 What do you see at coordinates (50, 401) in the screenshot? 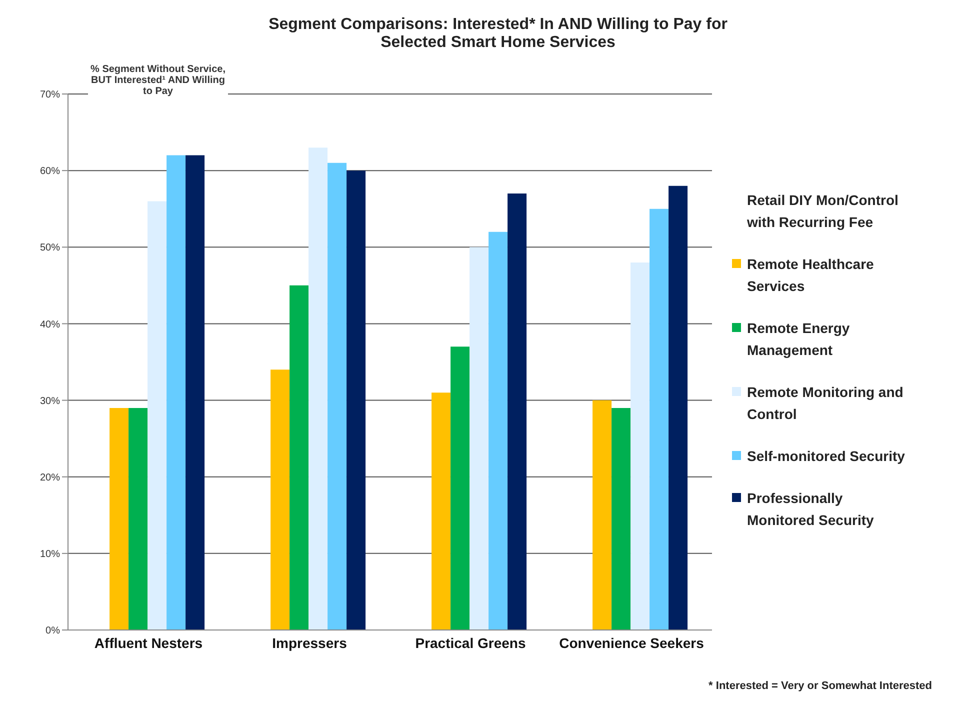
I see `y-tick-label: 30%` at bounding box center [50, 401].